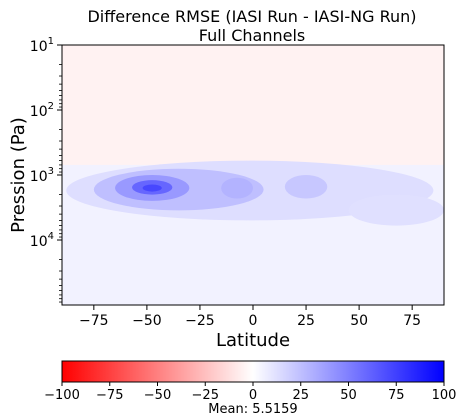 The height and width of the screenshot is (417, 460). I want to click on x-tick-label: 0, so click(253, 321).